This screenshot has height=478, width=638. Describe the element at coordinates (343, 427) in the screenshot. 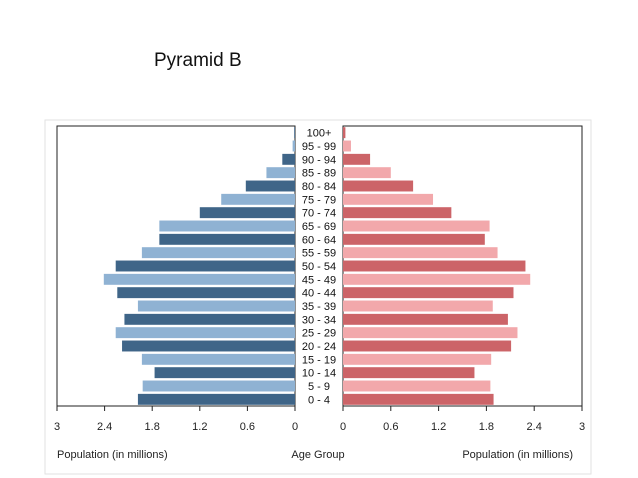

I see `right-tick-label: 0` at that location.